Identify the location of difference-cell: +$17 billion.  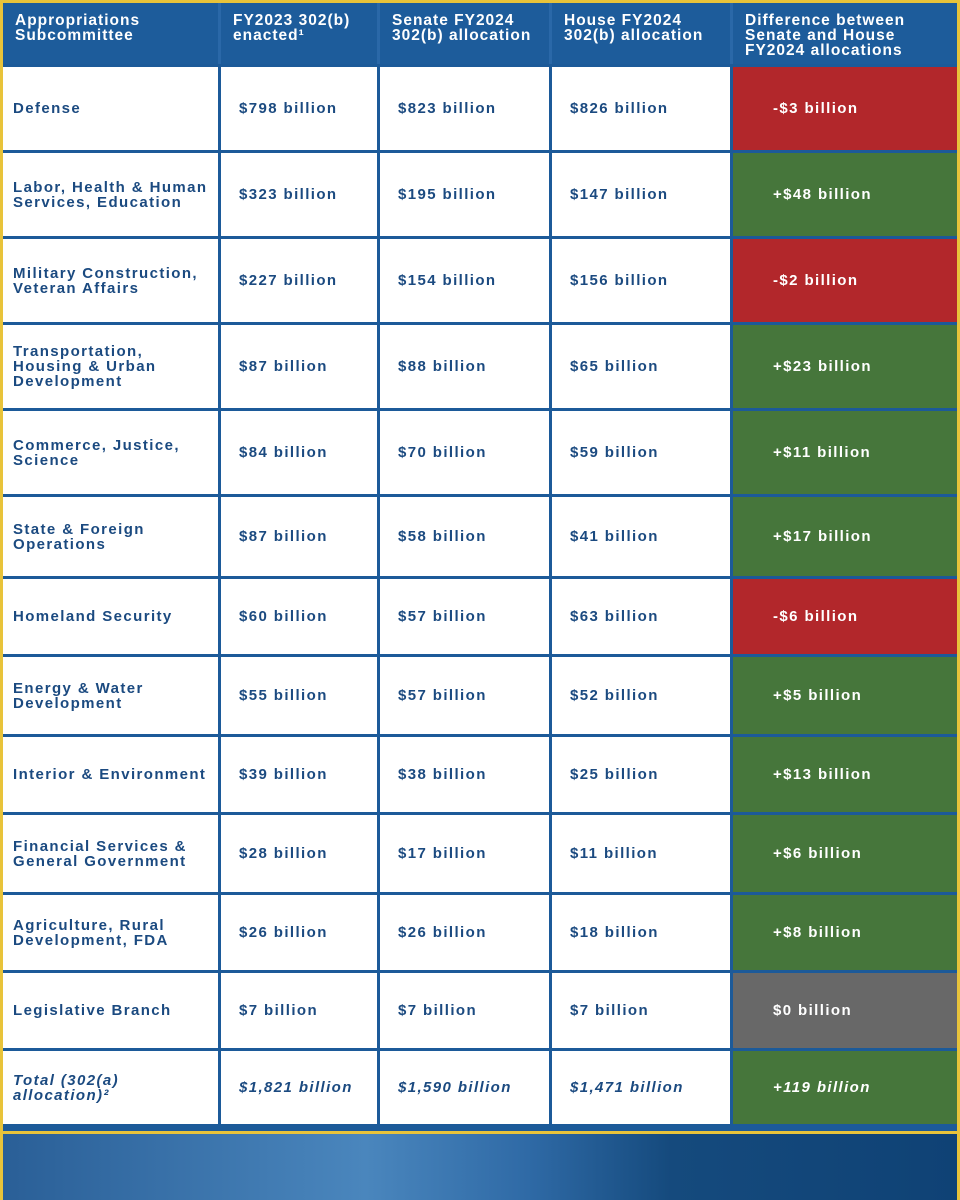
(845, 535).